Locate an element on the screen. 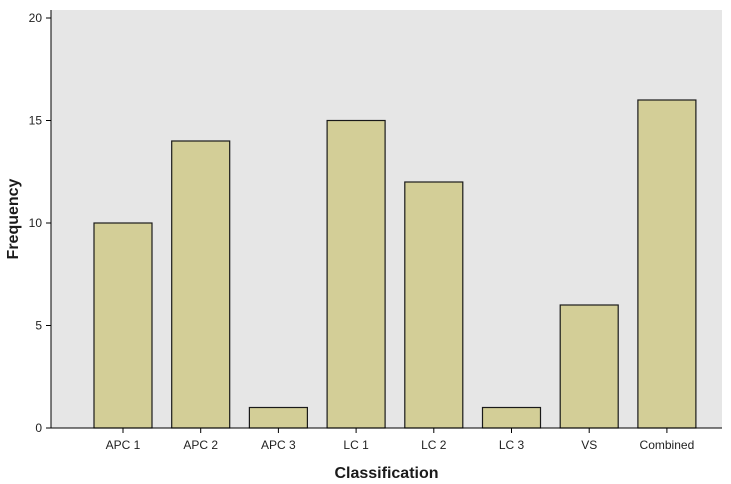 The height and width of the screenshot is (484, 731). x-axis-ticks: APC 1 APC 2 APC 3 LC 1 LC 2 LC 3 VS Combined is located at coordinates (400, 440).